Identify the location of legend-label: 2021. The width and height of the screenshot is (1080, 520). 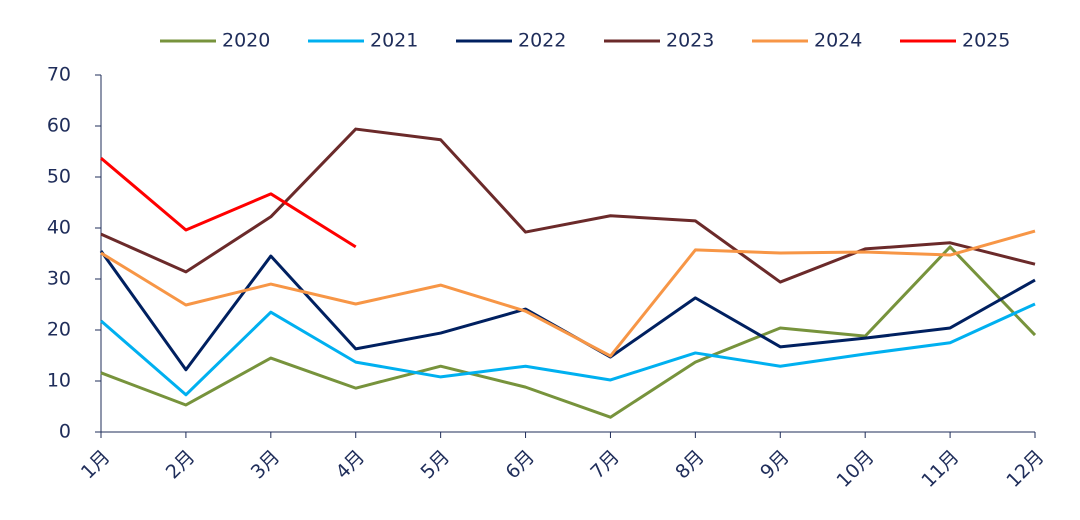
(394, 41).